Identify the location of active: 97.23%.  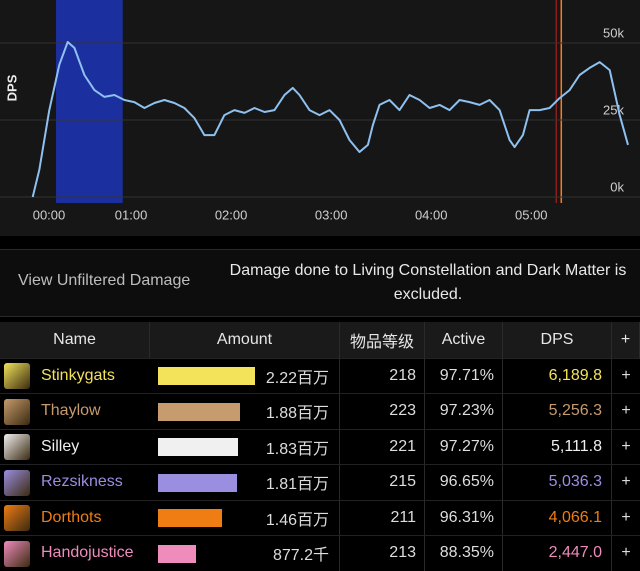
(464, 411).